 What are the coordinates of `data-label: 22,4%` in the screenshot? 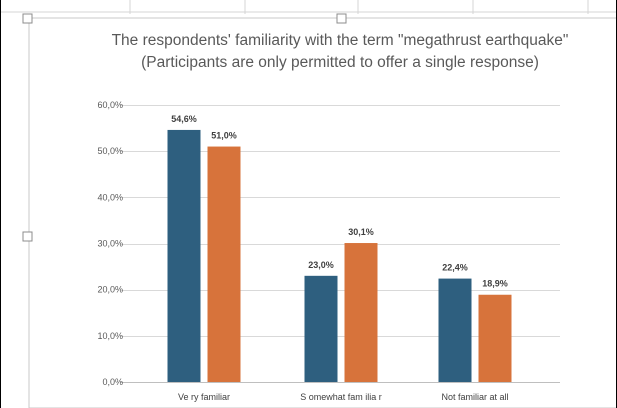 It's located at (455, 268).